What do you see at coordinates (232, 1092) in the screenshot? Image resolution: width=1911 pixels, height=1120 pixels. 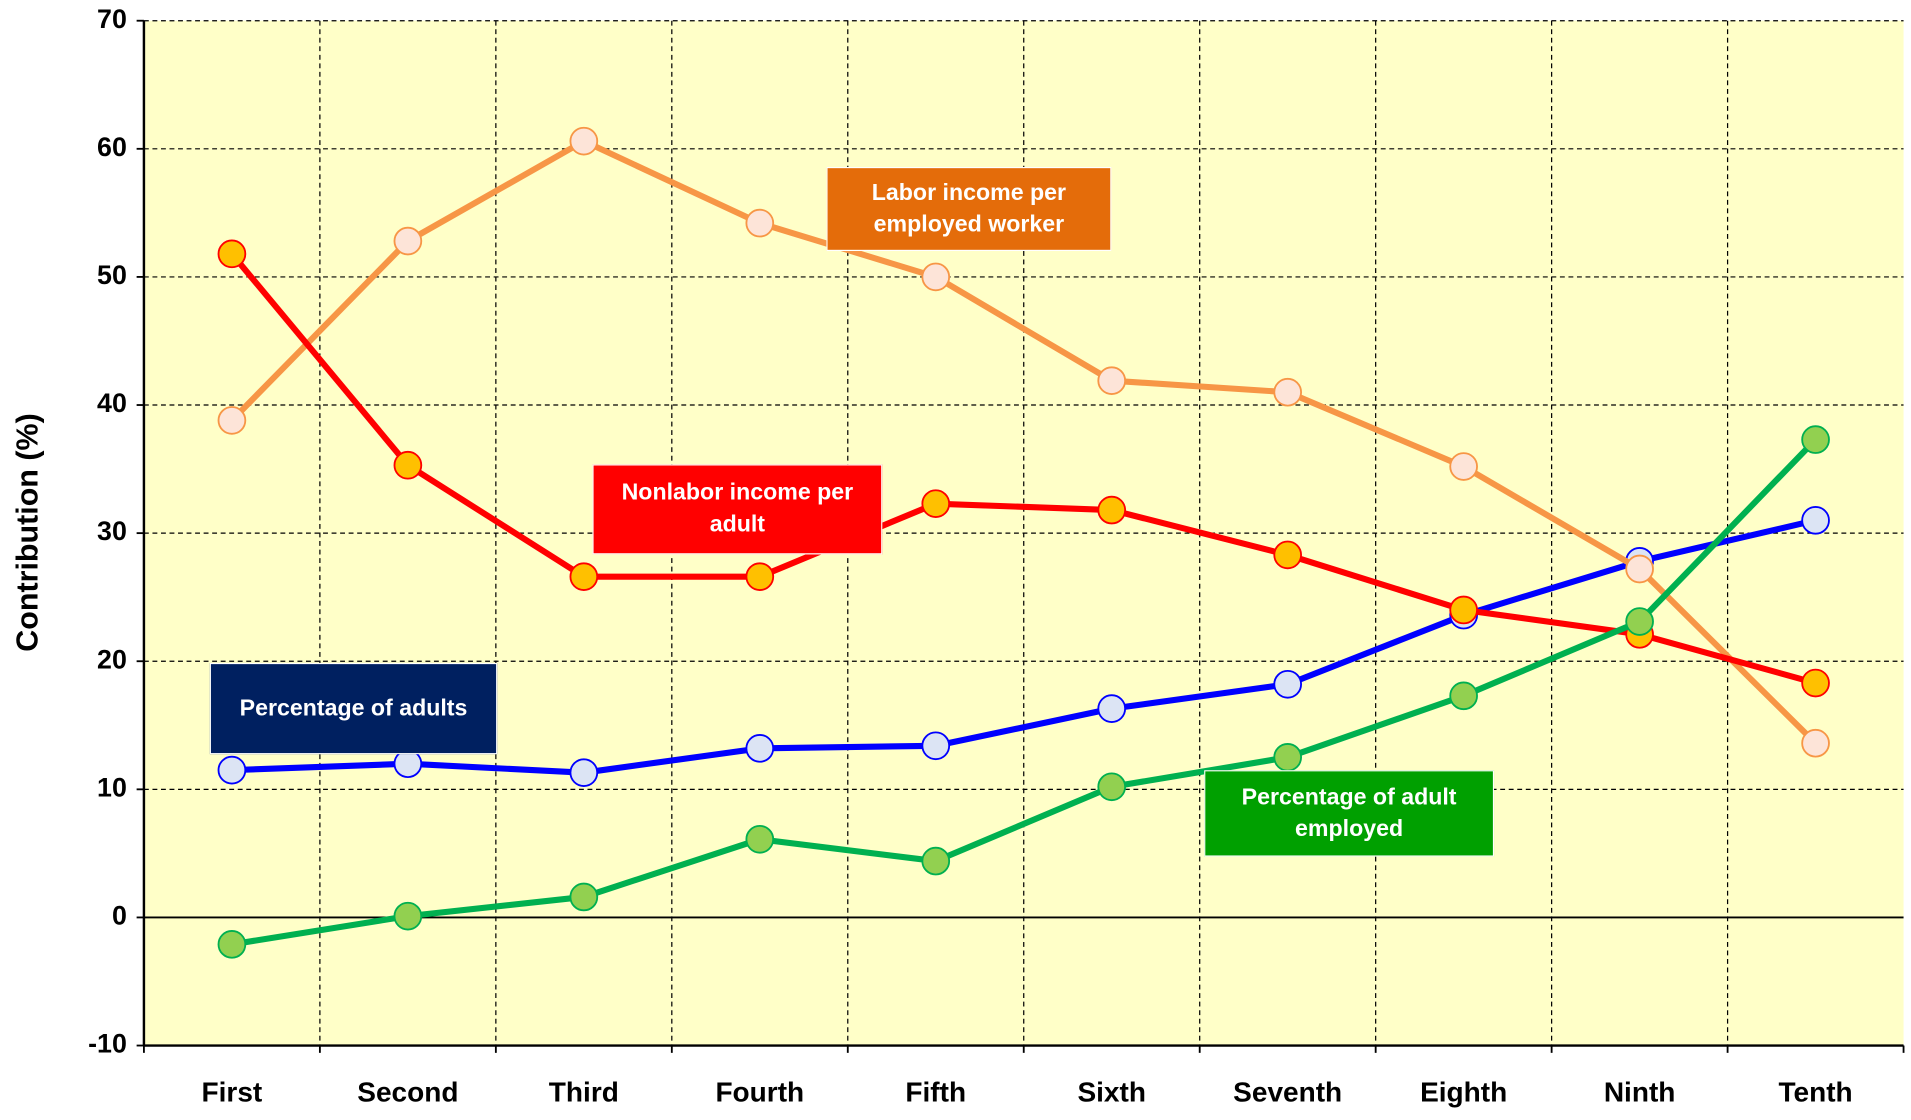 I see `x-tick-label: First` at bounding box center [232, 1092].